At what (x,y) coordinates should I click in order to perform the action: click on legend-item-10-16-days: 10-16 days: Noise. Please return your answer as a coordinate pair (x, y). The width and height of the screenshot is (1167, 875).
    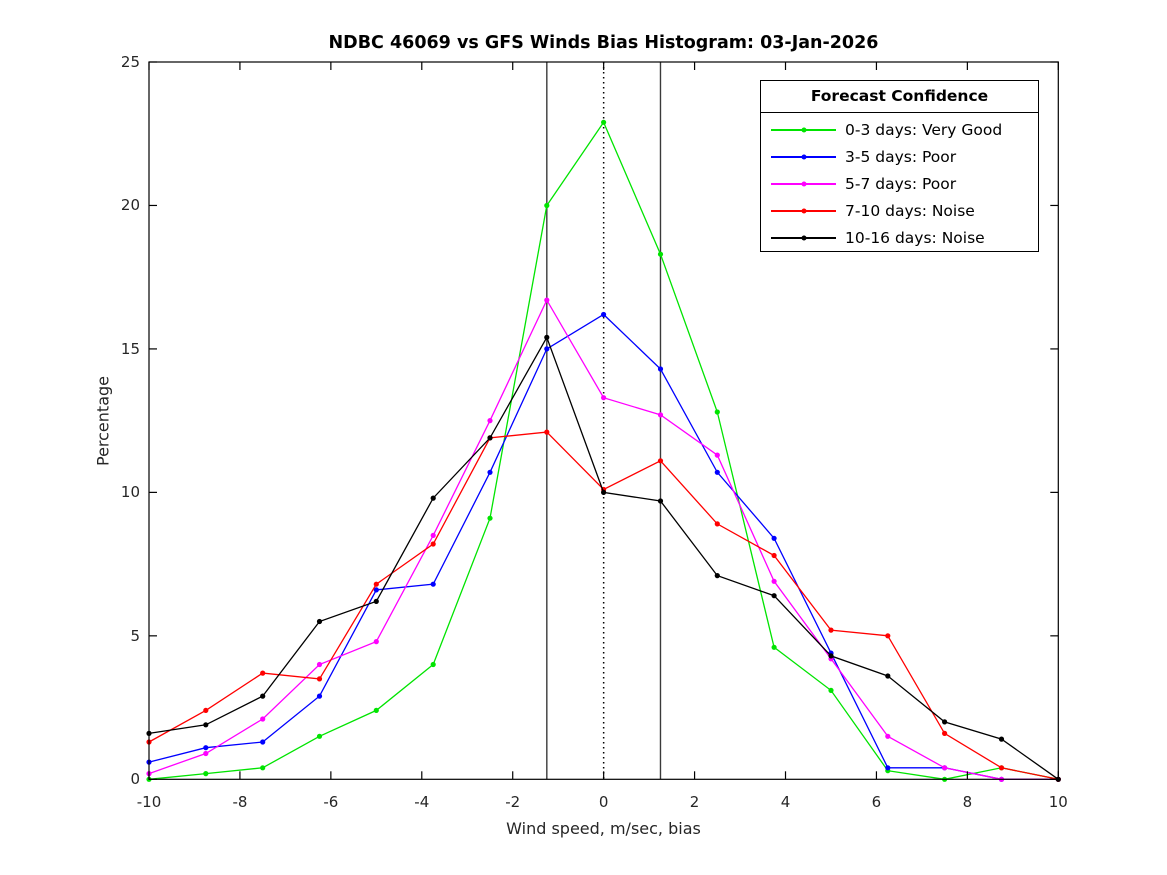
    Looking at the image, I should click on (904, 237).